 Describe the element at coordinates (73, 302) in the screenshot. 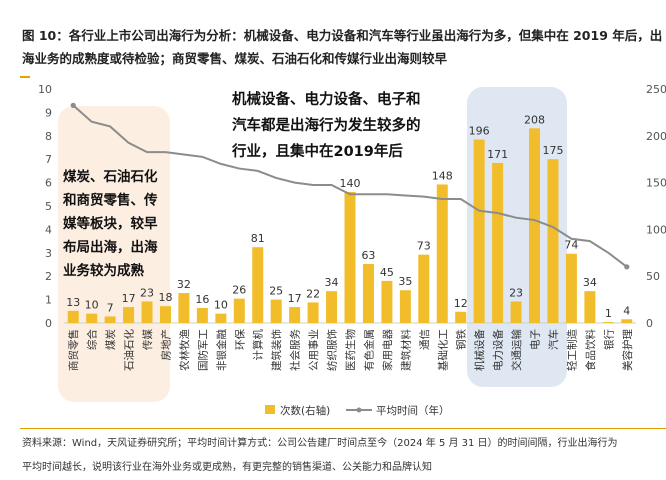

I see `bar-value-label: 13` at that location.